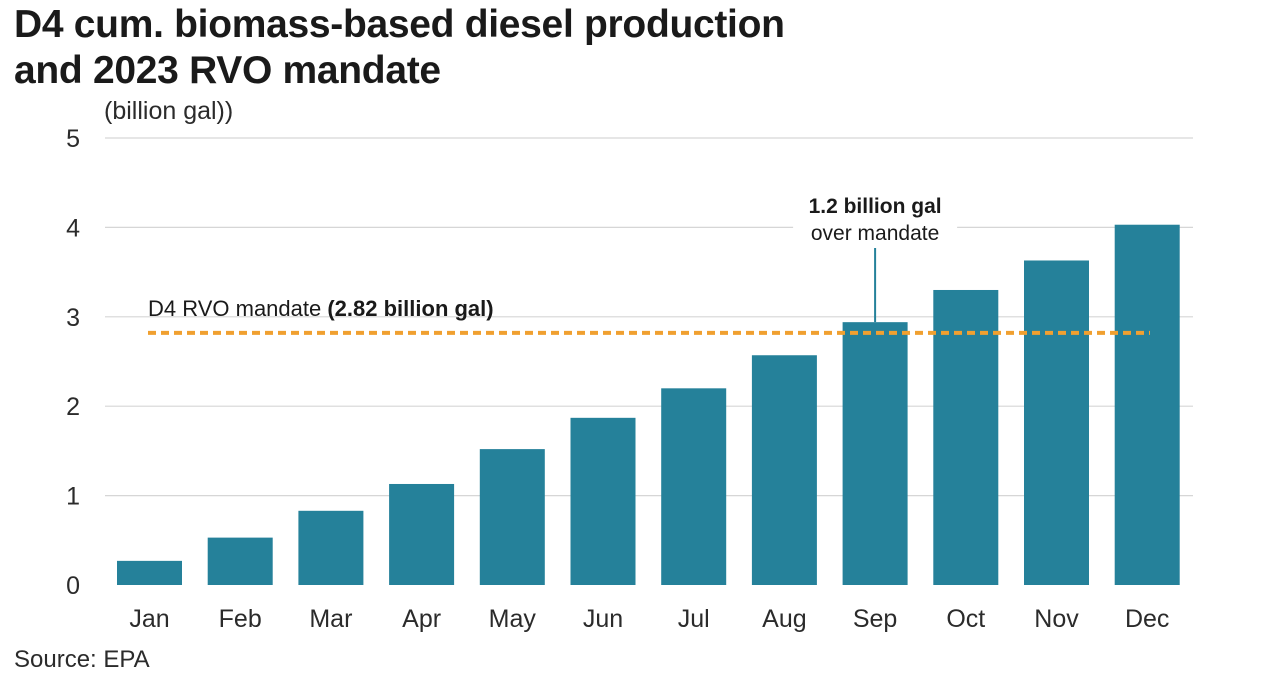  What do you see at coordinates (169, 111) in the screenshot?
I see `y-axis-unit-label: (billion gal))` at bounding box center [169, 111].